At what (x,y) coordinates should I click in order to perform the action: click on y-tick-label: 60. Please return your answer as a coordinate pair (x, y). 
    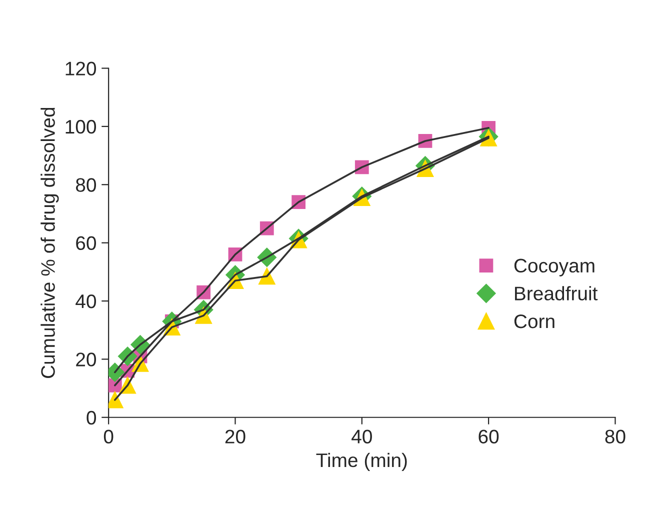
    Looking at the image, I should click on (86, 243).